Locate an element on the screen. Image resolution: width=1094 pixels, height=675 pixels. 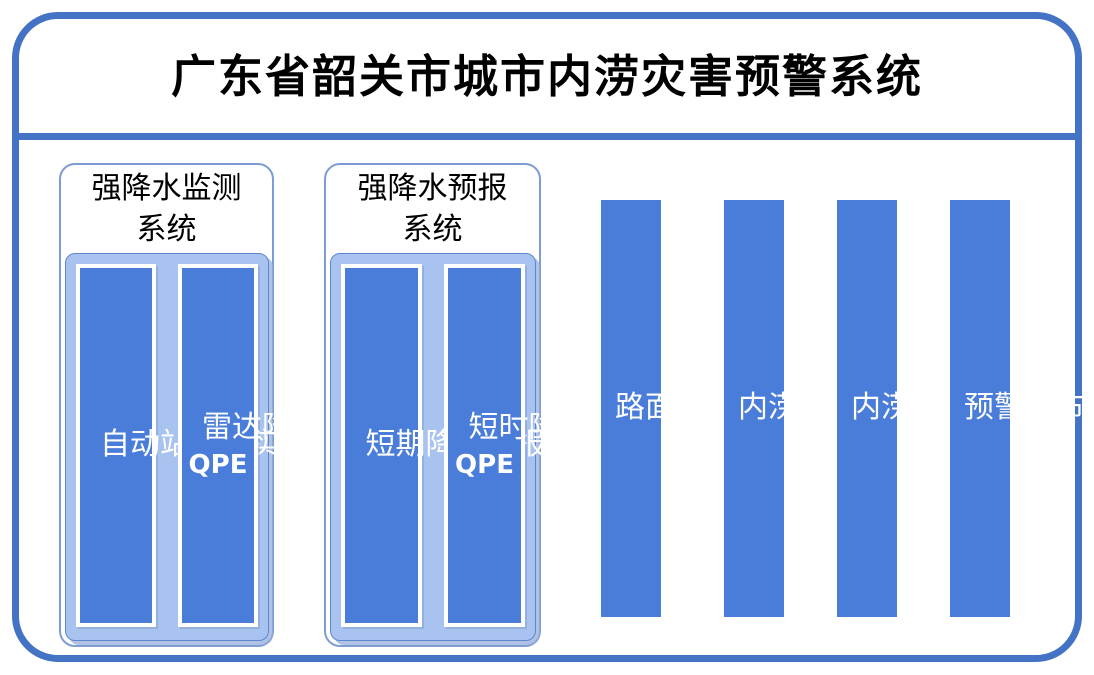
group-header-line: 强降水监测 is located at coordinates (166, 188).